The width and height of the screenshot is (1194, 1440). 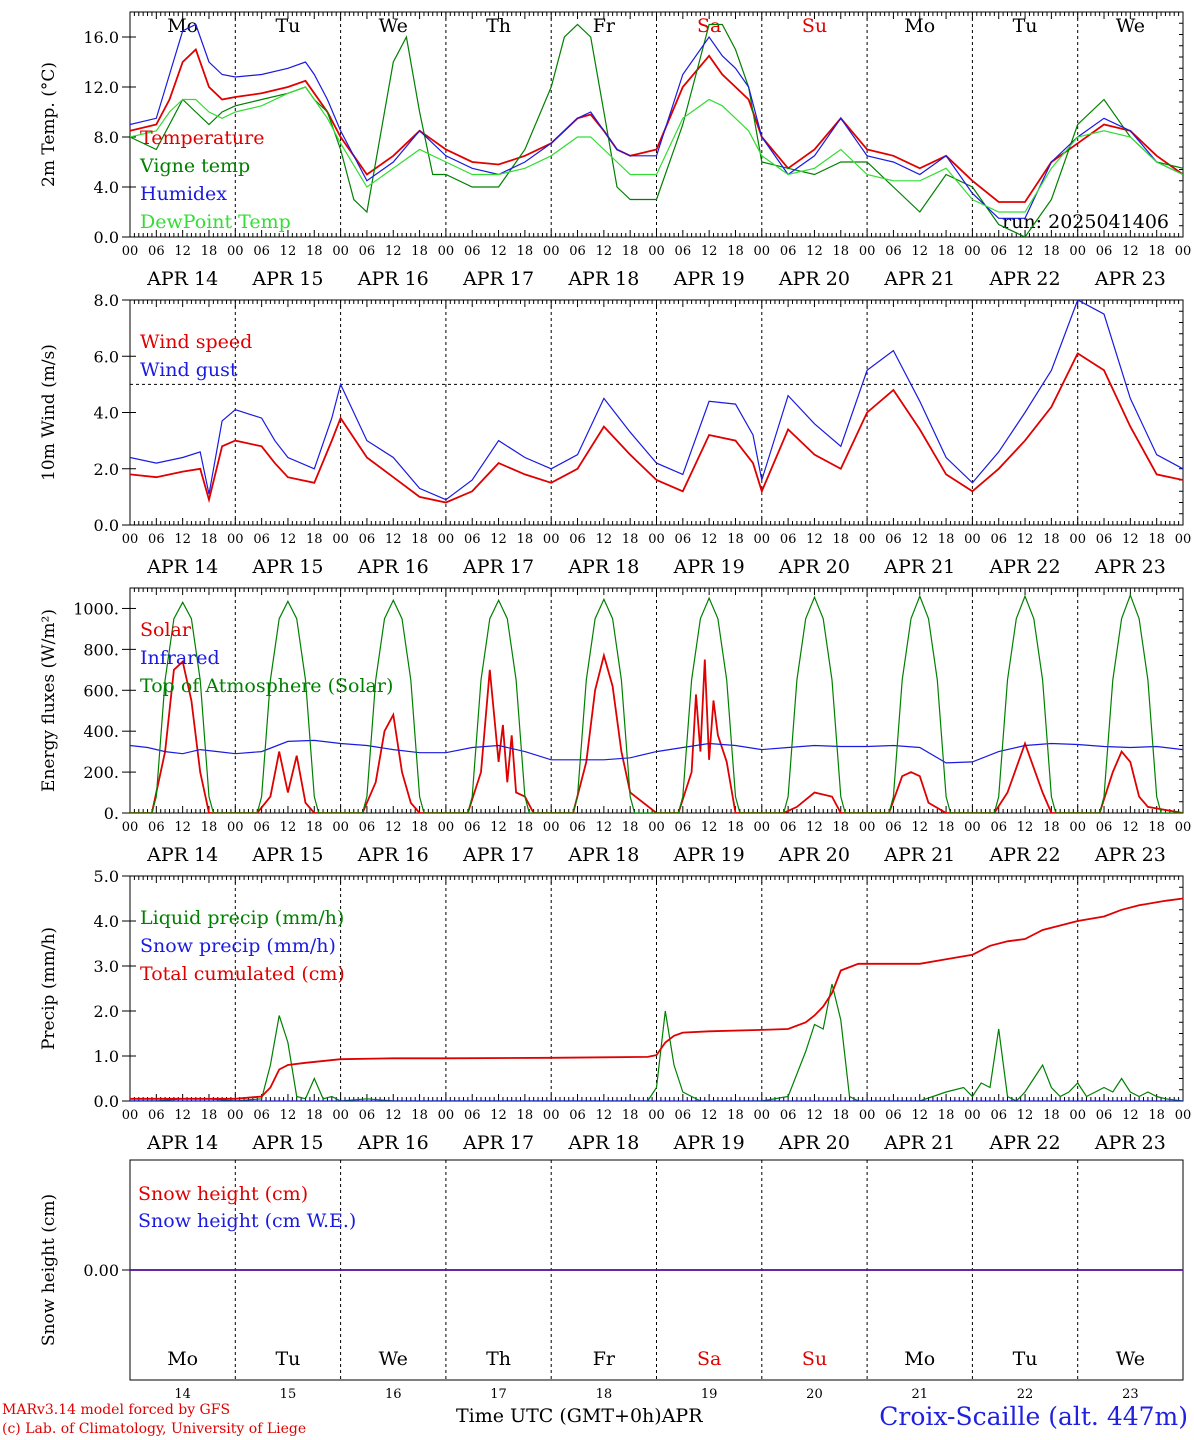 I want to click on series-wind-speed-line, so click(x=656, y=428).